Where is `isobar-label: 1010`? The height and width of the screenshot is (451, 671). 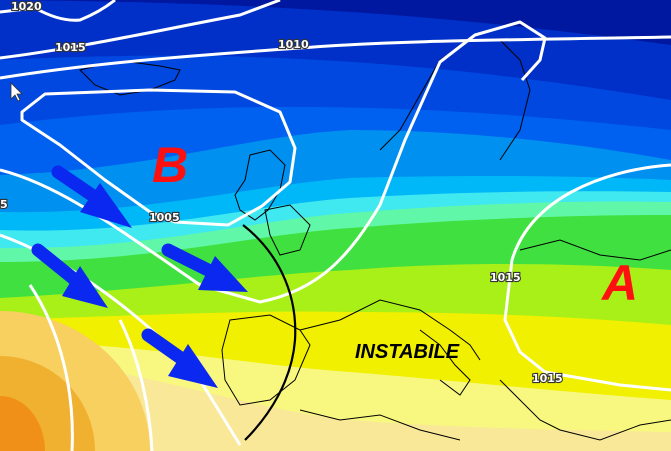
isobar-label: 1010 is located at coordinates (293, 44).